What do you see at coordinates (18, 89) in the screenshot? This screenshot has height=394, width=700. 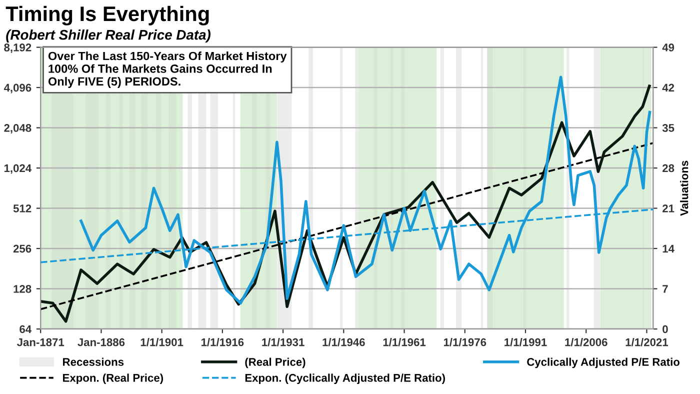 I see `y-tick-label: 4,096` at bounding box center [18, 89].